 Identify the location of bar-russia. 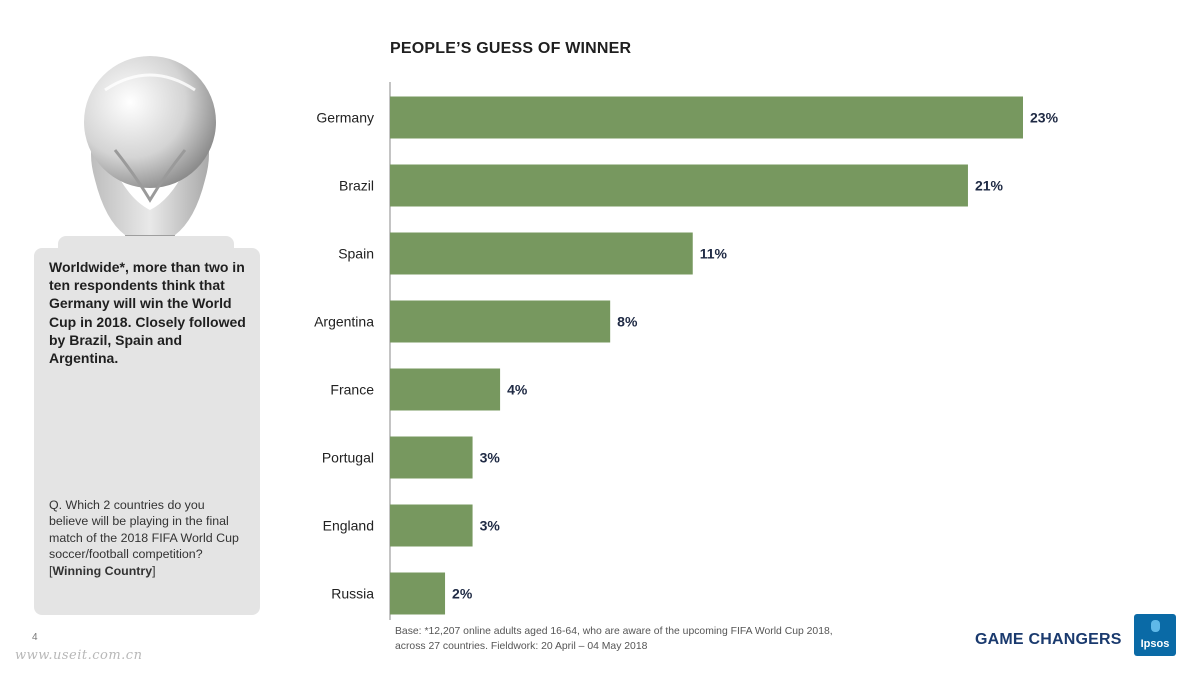
(418, 593).